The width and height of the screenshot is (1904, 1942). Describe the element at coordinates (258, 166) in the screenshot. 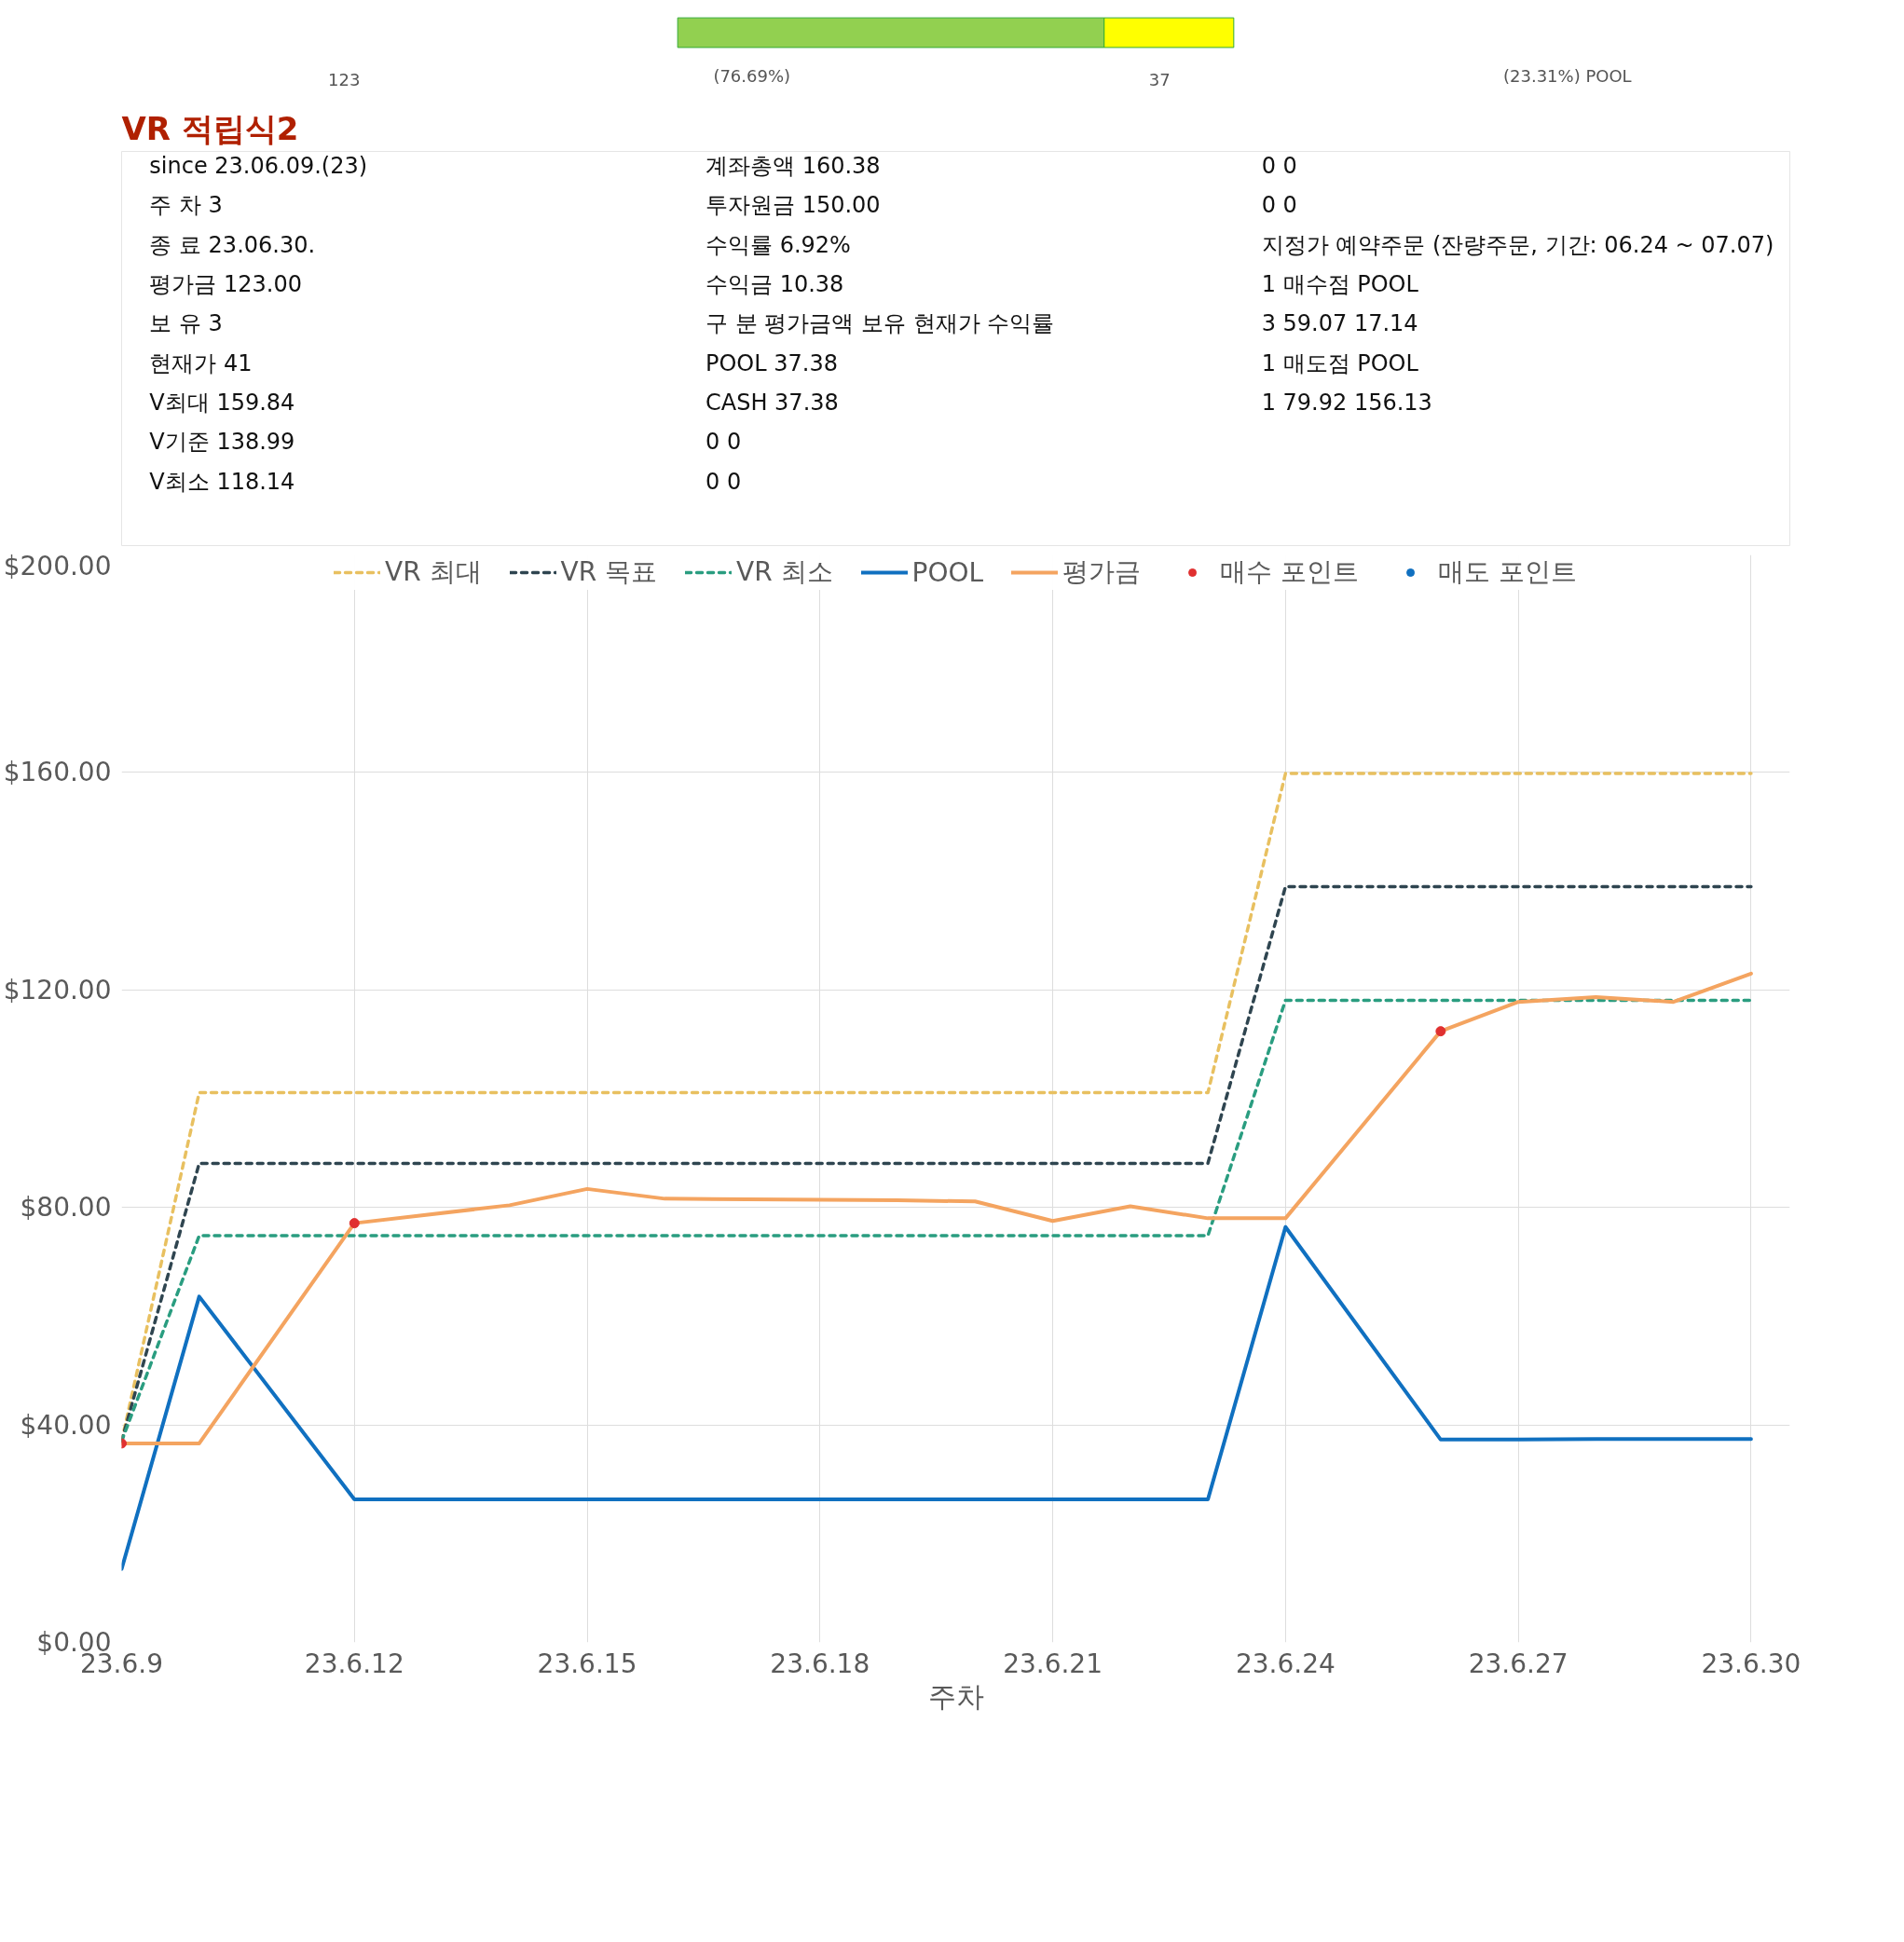

I see `text: since 23.06.09.(23)` at that location.